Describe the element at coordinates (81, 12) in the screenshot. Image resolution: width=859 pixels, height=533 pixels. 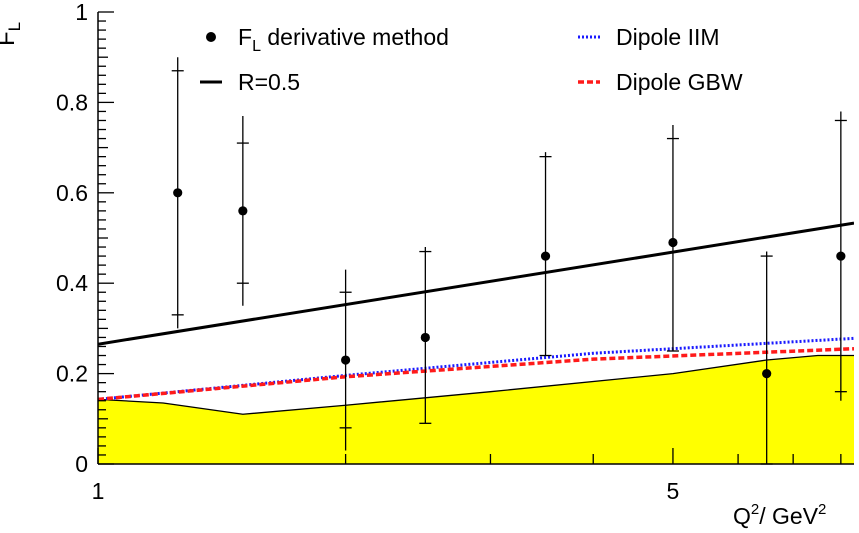
I see `y-tick-label: 1` at that location.